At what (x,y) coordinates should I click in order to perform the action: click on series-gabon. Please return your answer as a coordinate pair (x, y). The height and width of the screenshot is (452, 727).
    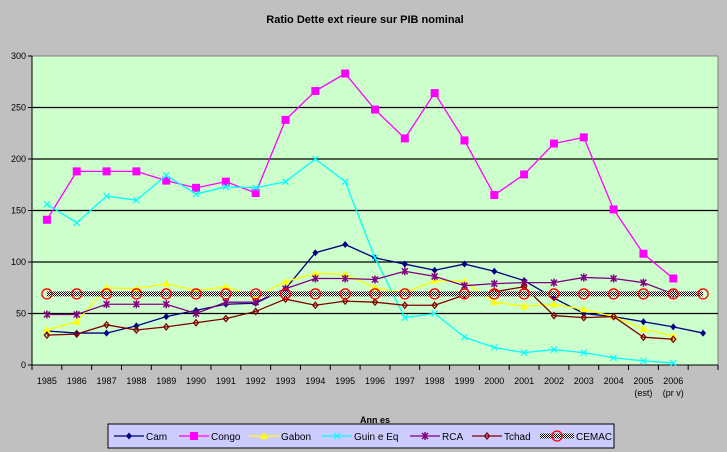
    Looking at the image, I should click on (360, 304).